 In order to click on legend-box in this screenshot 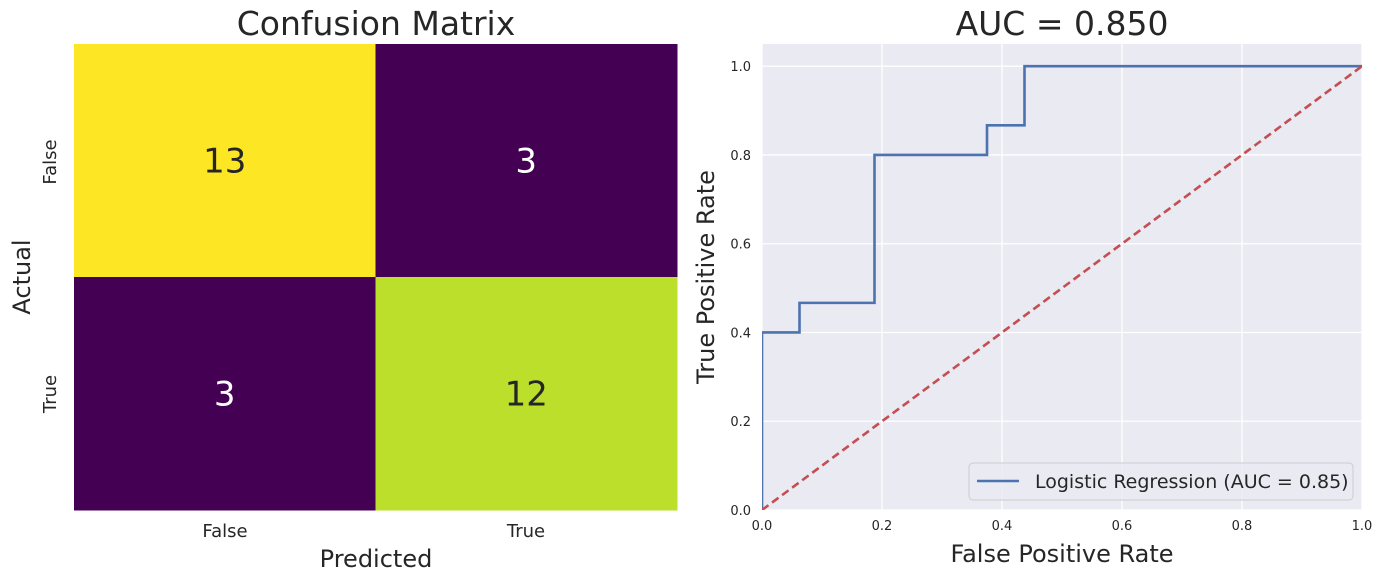, I will do `click(1161, 481)`.